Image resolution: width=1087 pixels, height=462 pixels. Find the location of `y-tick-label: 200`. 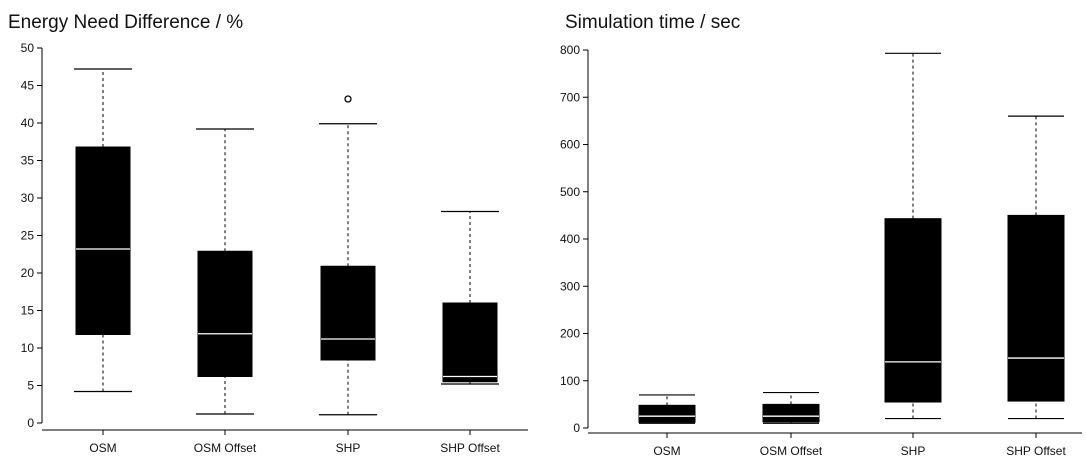

y-tick-label: 200 is located at coordinates (570, 334).